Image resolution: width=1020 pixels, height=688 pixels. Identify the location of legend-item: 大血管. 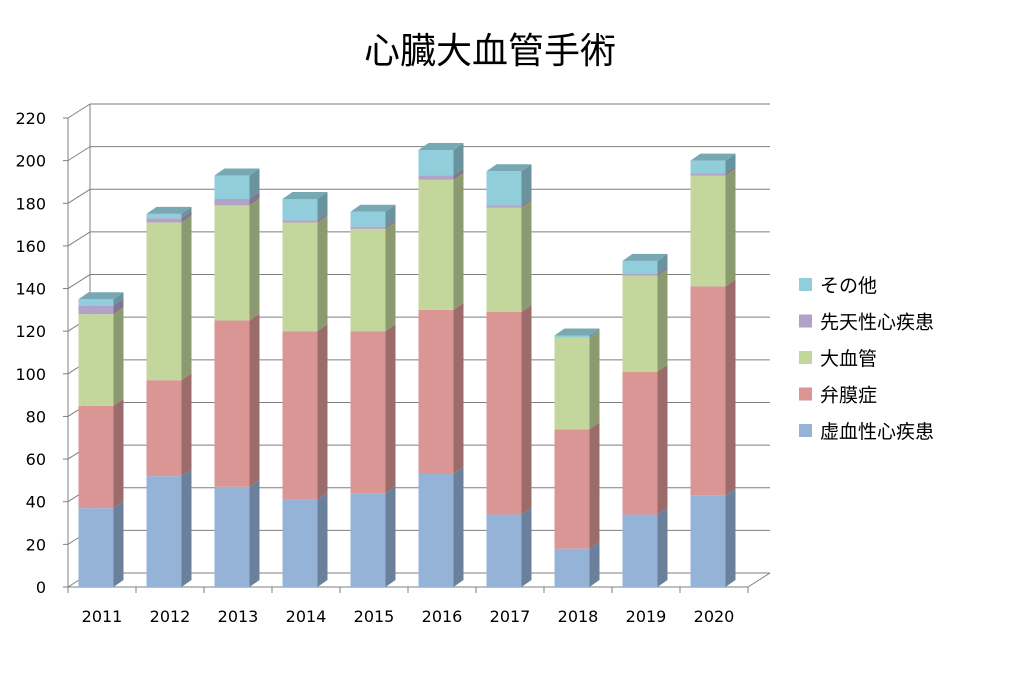
(838, 359).